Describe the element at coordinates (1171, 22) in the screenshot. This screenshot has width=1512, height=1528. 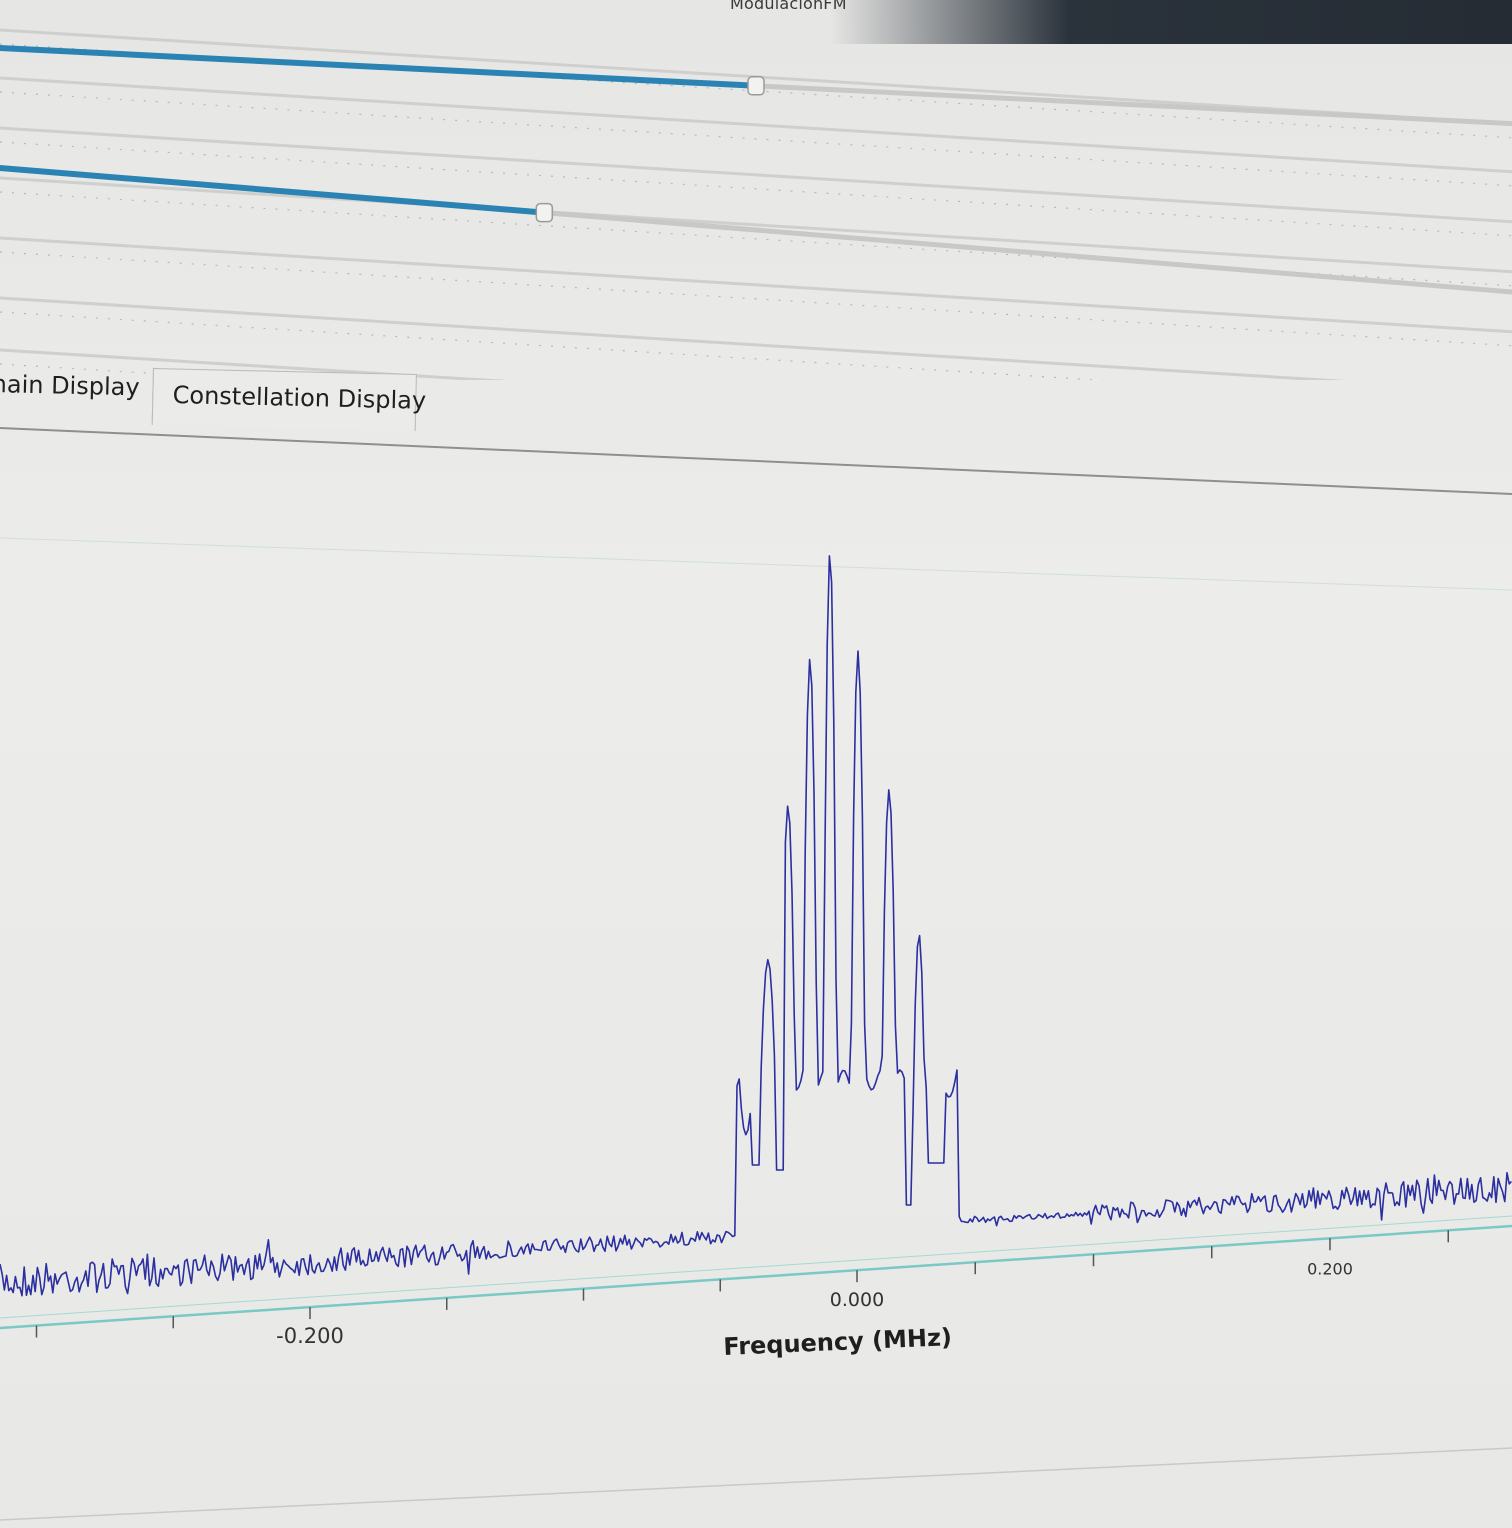
I see `title-bar-dark-region` at that location.